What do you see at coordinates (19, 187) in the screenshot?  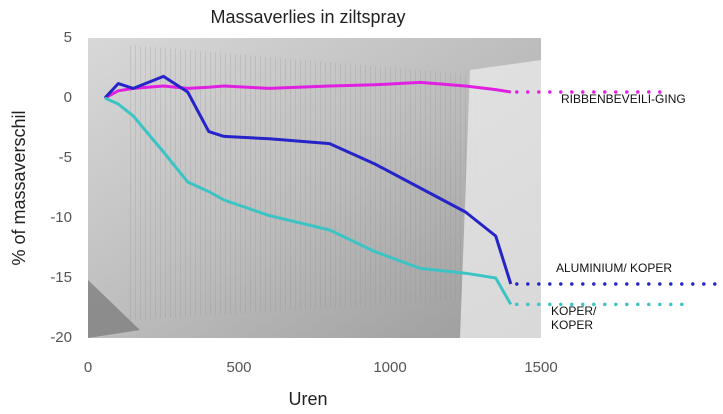 I see `y-axis-label: % of massaverschil` at bounding box center [19, 187].